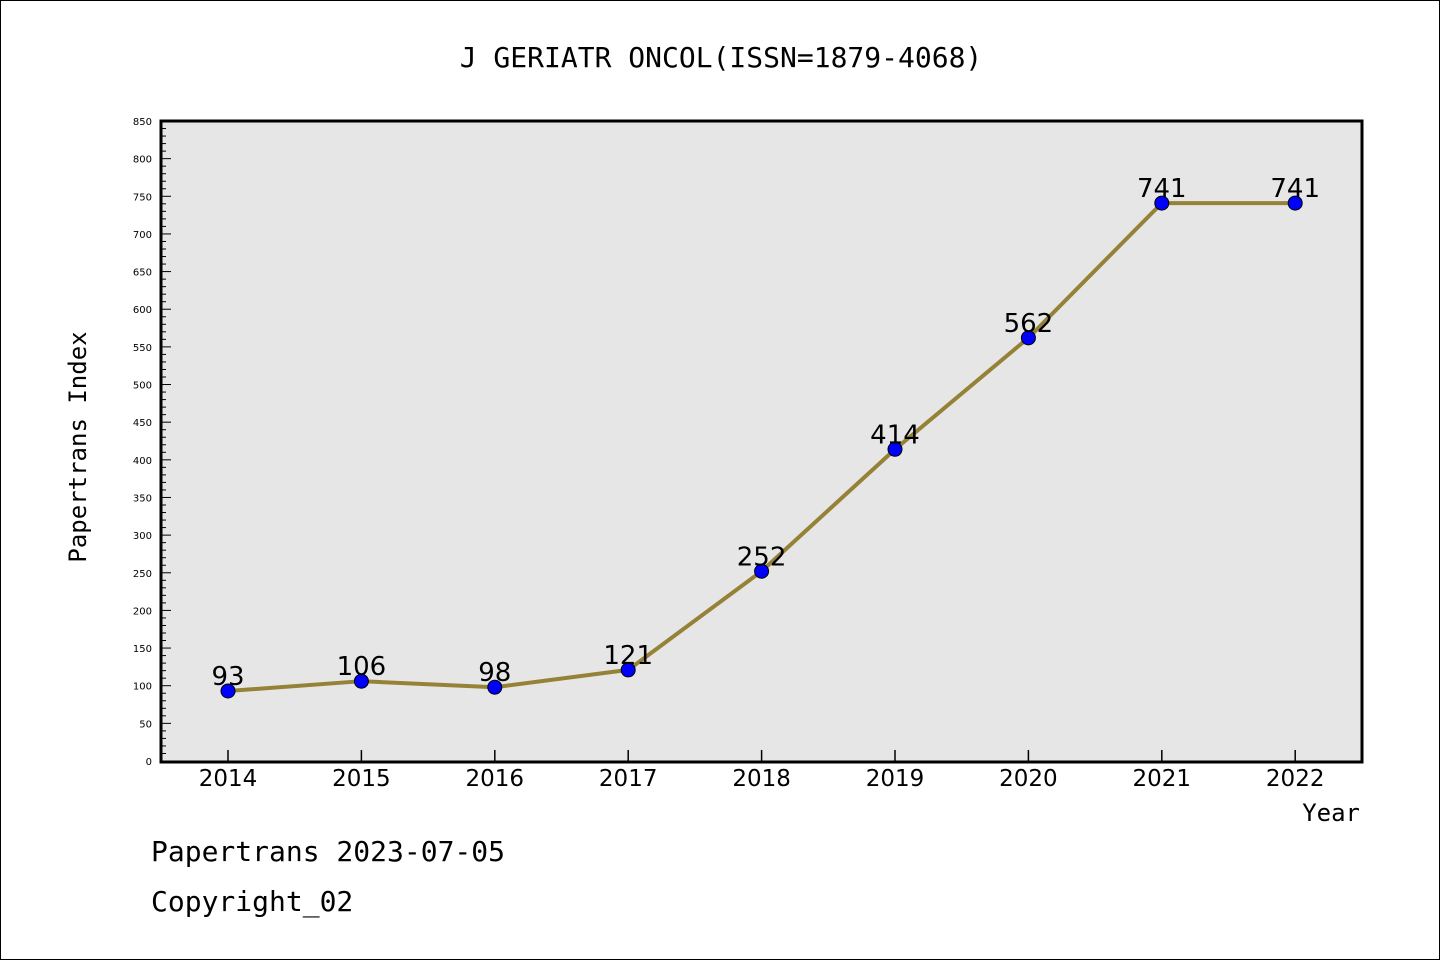 The width and height of the screenshot is (1440, 961). Describe the element at coordinates (895, 779) in the screenshot. I see `x-tick-label: 2019` at that location.